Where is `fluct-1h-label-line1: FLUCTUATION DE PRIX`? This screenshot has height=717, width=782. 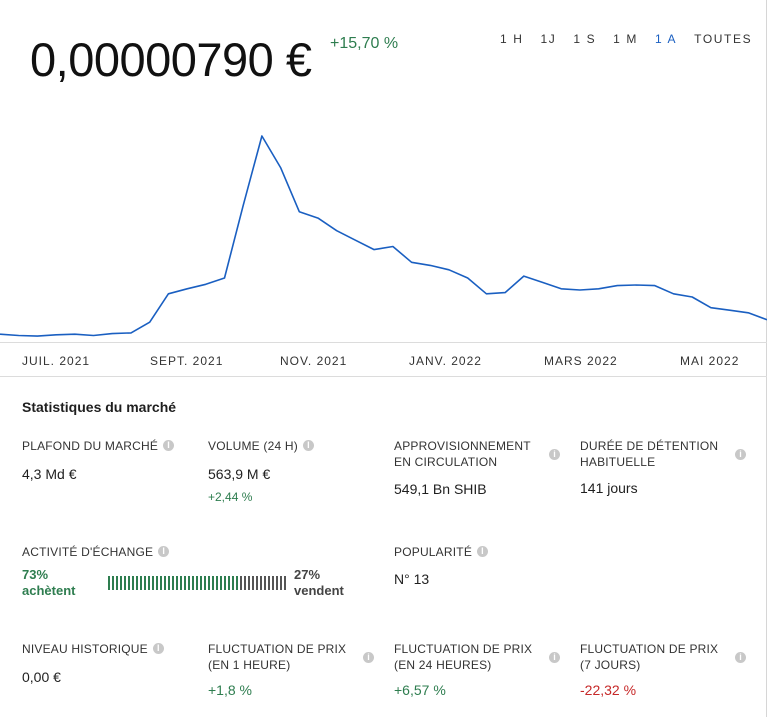 fluct-1h-label-line1: FLUCTUATION DE PRIX is located at coordinates (277, 649).